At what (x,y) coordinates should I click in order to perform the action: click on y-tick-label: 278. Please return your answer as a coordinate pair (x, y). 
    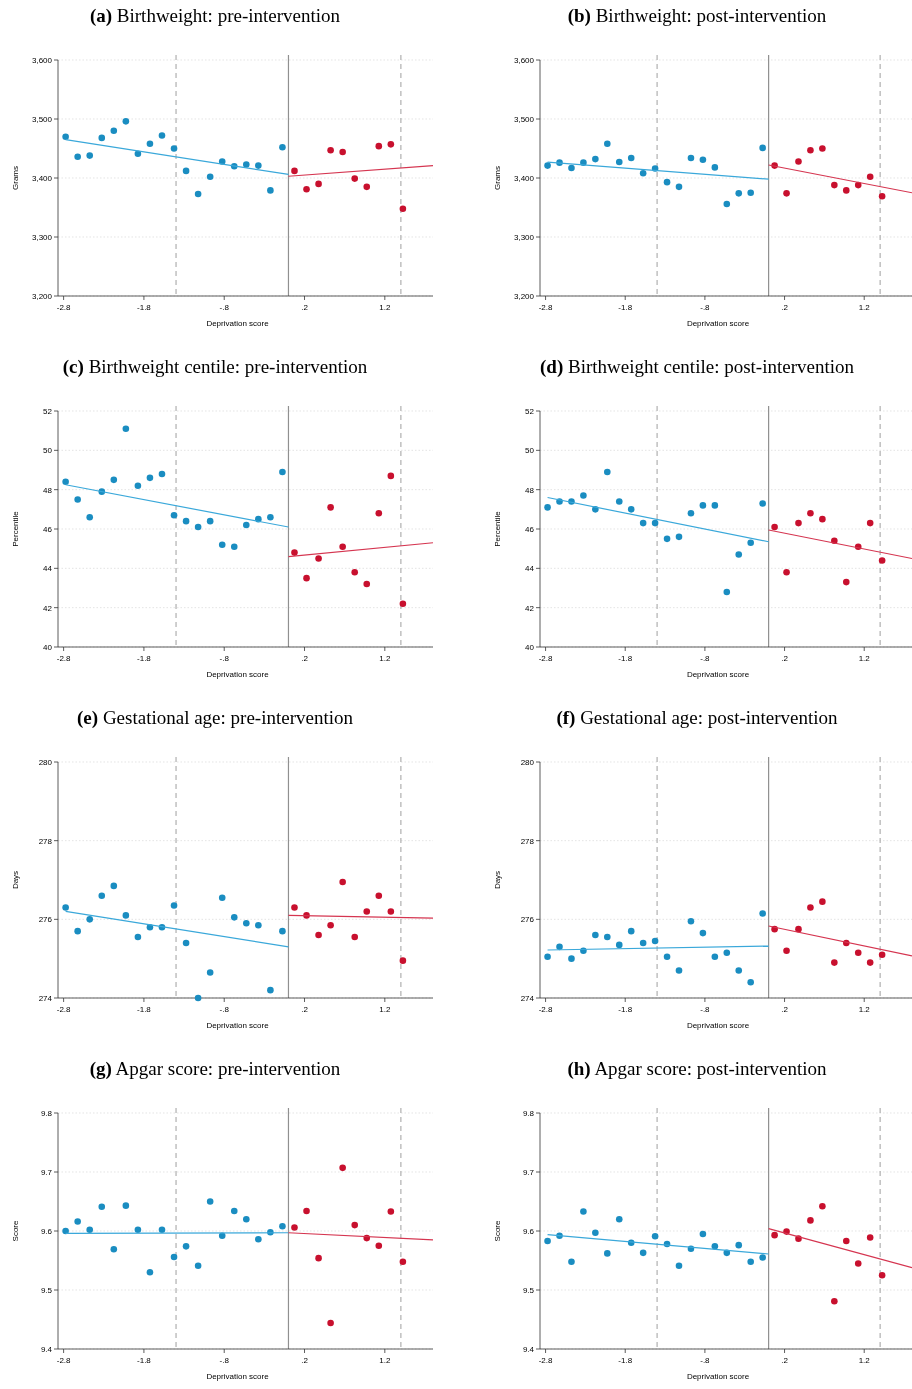
    Looking at the image, I should click on (527, 841).